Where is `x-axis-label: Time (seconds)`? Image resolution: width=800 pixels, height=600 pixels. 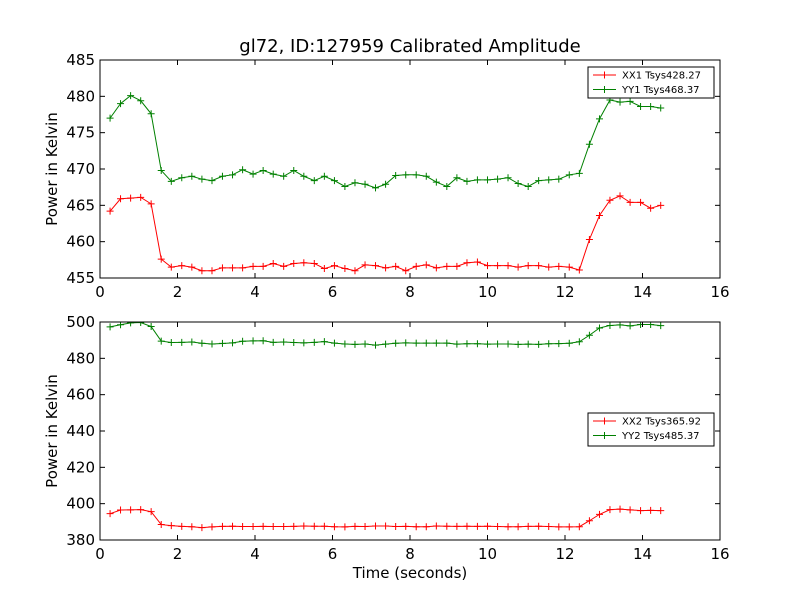
x-axis-label: Time (seconds) is located at coordinates (410, 573).